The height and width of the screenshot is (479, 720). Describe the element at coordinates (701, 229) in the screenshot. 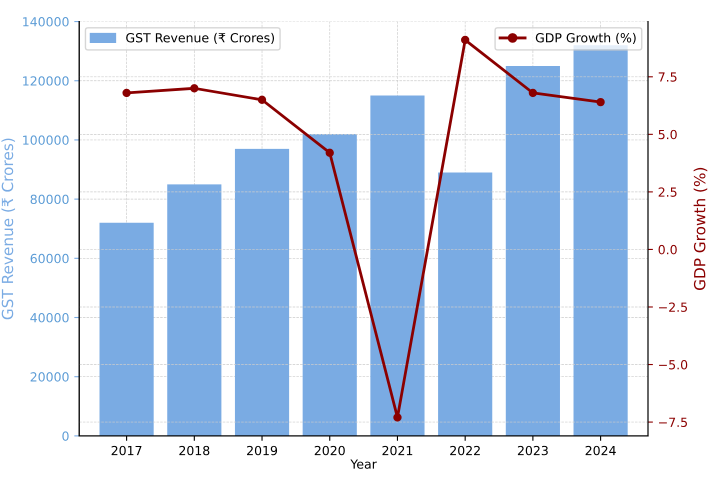

I see `y2-axis-title: GDP Growth (%)` at that location.